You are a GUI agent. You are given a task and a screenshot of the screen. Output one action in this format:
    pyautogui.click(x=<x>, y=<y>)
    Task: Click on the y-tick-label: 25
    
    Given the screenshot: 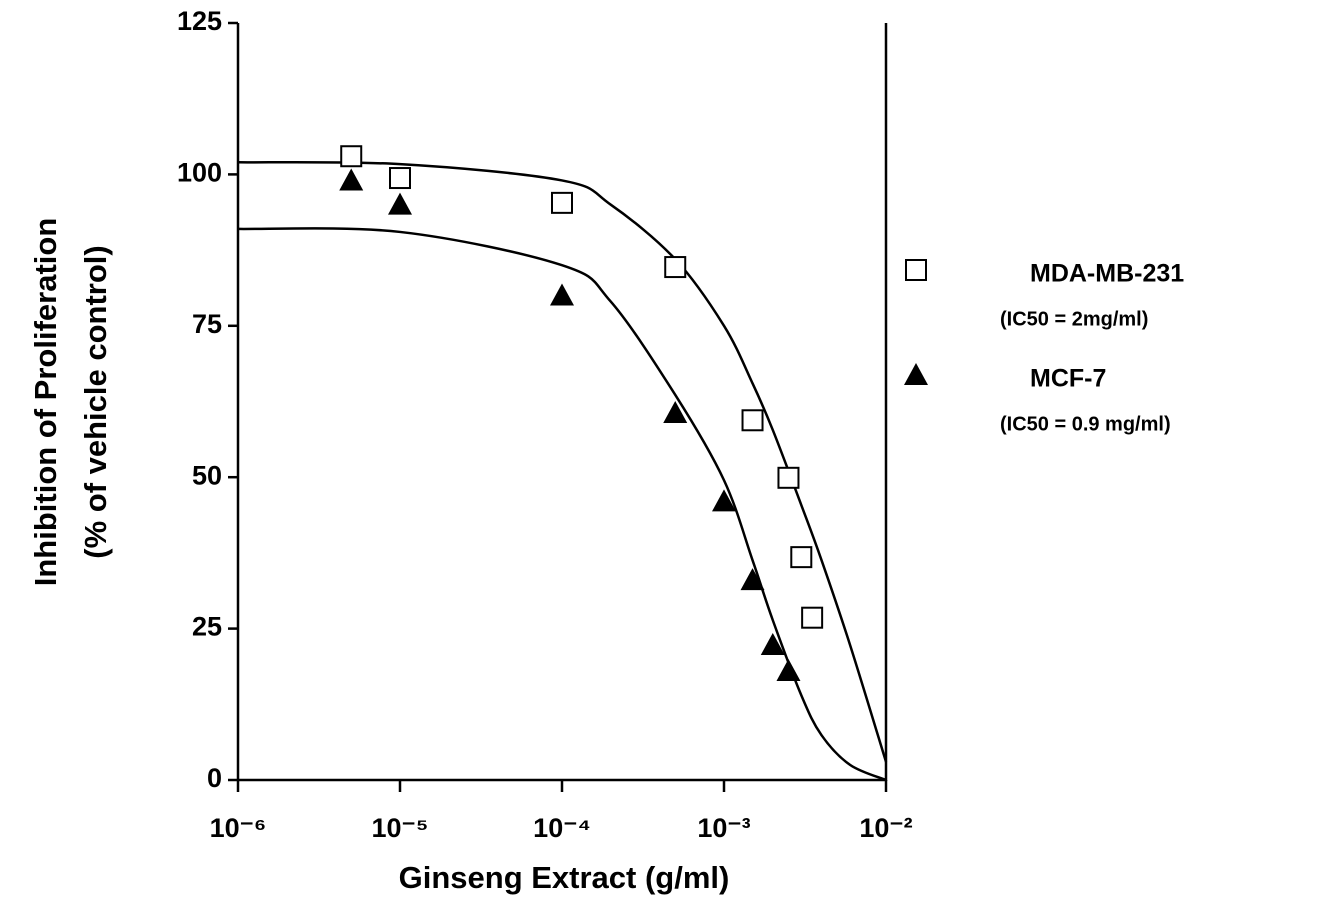 What is the action you would take?
    pyautogui.click(x=207, y=627)
    